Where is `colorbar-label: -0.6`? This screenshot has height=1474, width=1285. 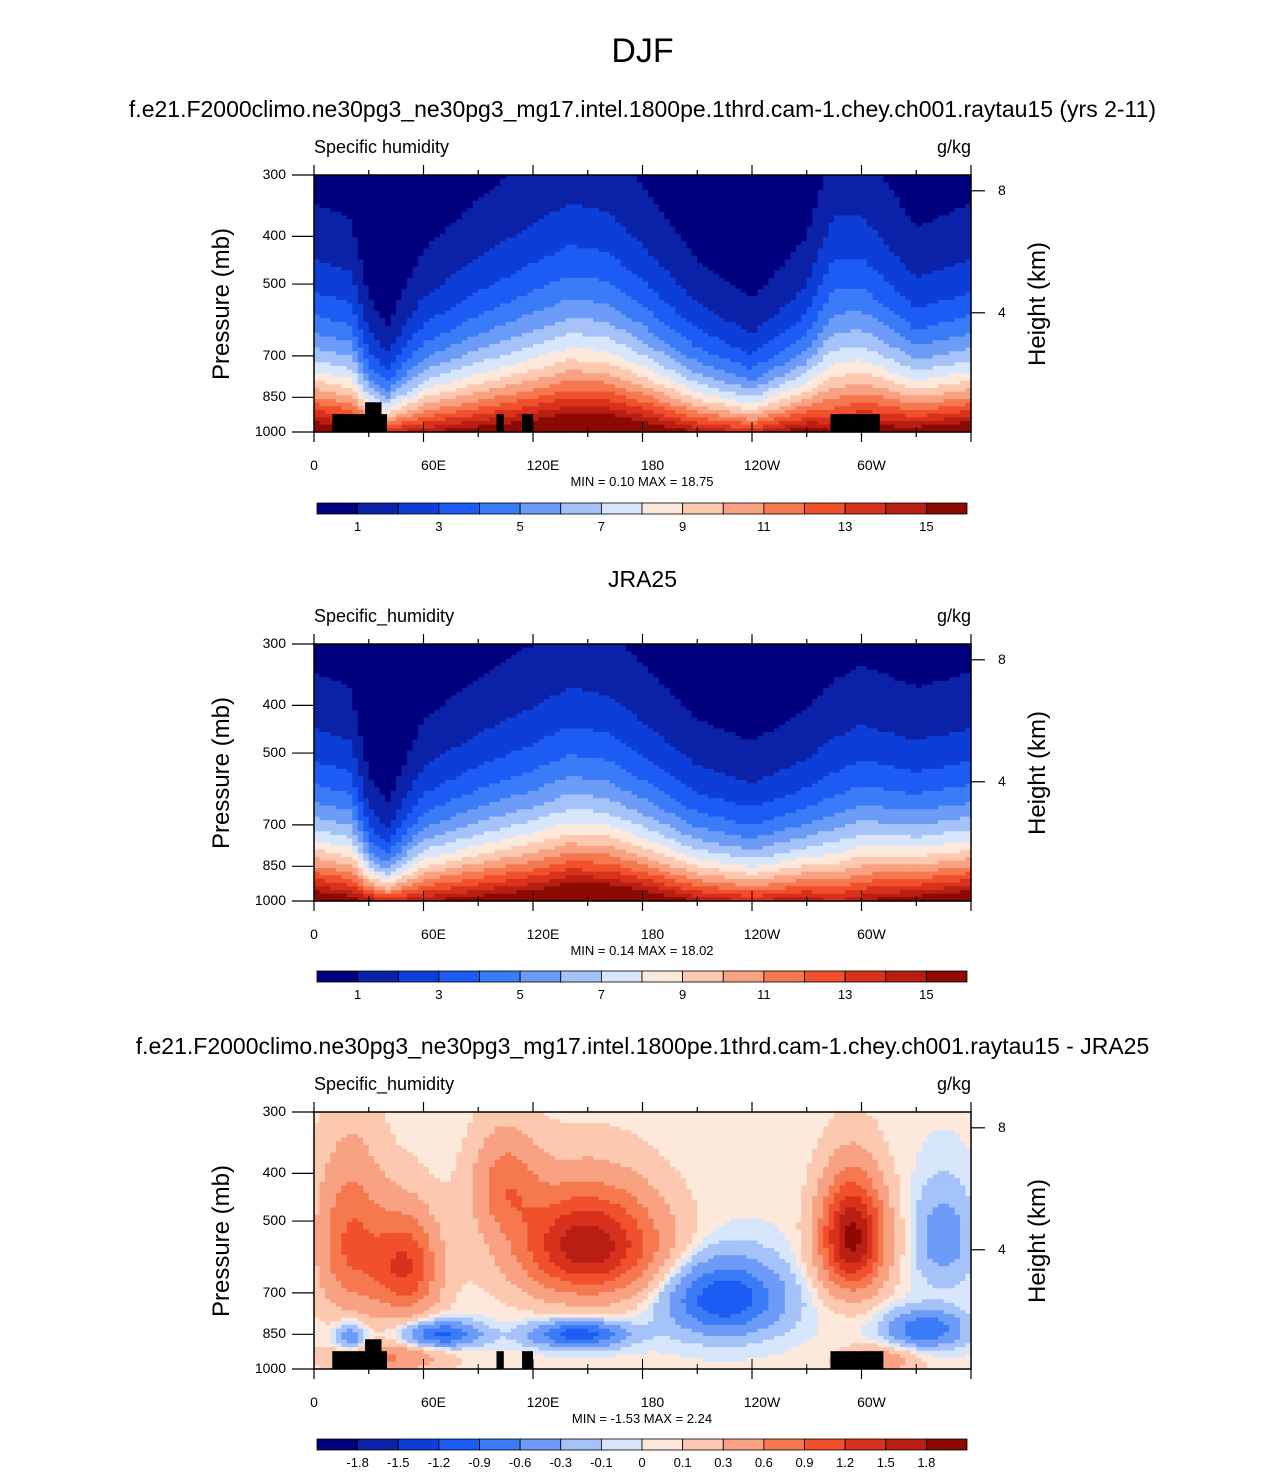
colorbar-label: -0.6 is located at coordinates (520, 1462).